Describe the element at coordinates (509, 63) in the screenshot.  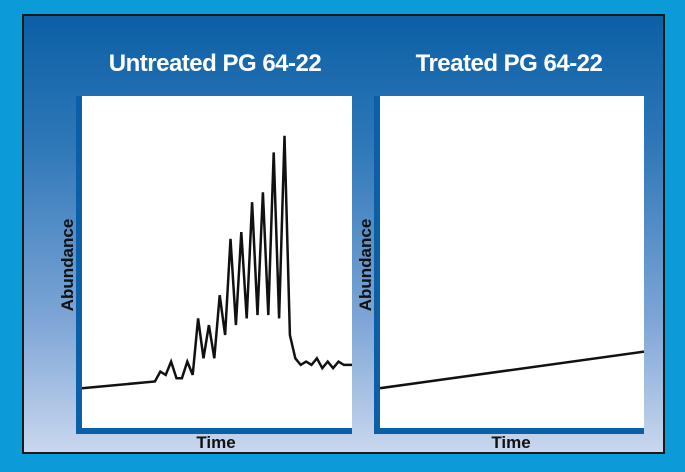
I see `chart-title-treated: Treated PG 64-22` at that location.